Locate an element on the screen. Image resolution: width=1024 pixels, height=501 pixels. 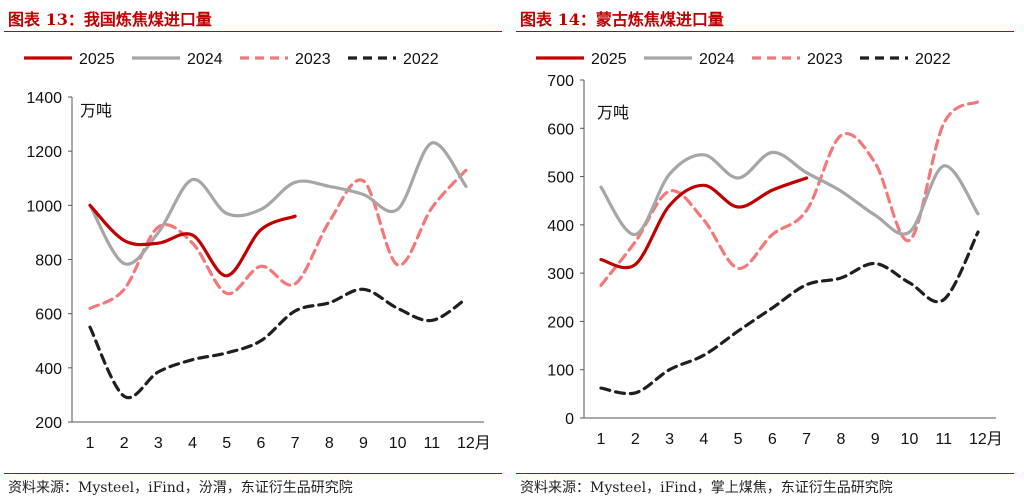
source-note-left: 资料来源：Mysteel，iFind，汾渭，东证衍生品研究院 is located at coordinates (180, 488).